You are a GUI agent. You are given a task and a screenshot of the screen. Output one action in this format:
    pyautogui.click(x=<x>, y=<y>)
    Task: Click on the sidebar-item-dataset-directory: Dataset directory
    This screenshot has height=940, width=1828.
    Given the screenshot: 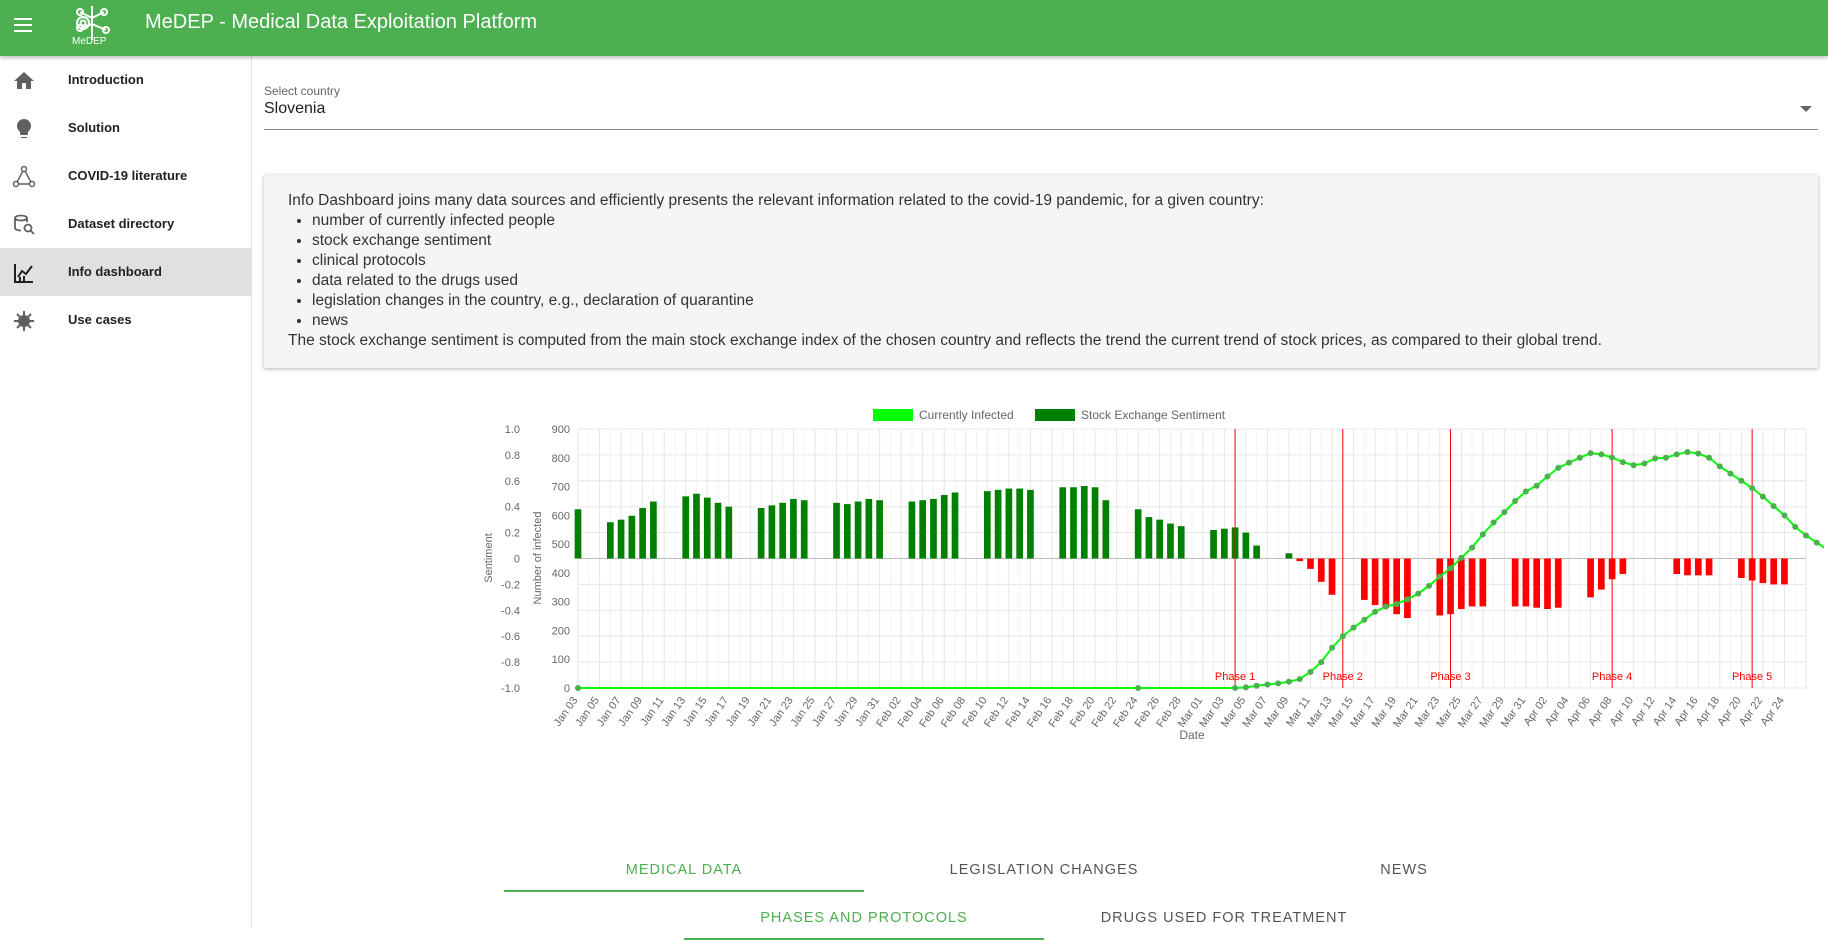 What is the action you would take?
    pyautogui.click(x=125, y=224)
    